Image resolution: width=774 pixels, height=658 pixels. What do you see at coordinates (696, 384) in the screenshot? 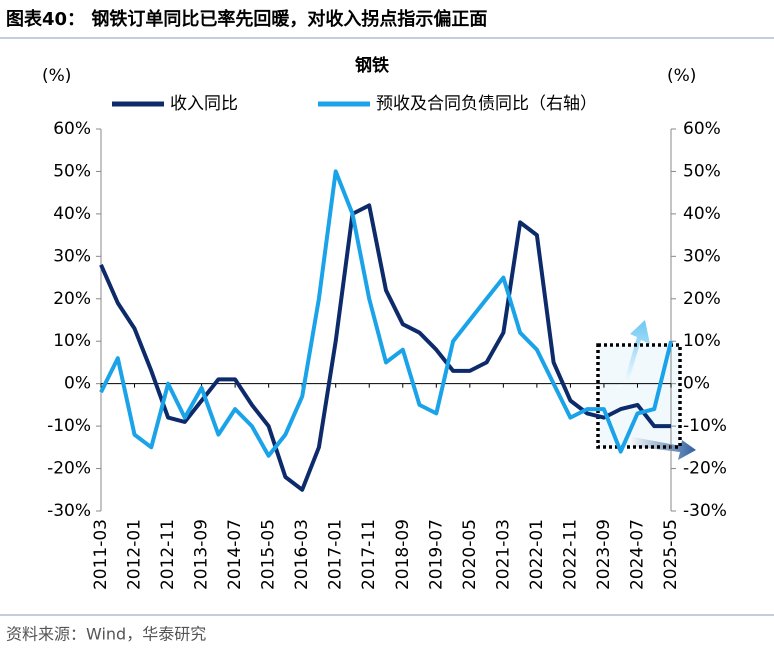
I see `y2-tick-label: 0%` at bounding box center [696, 384].